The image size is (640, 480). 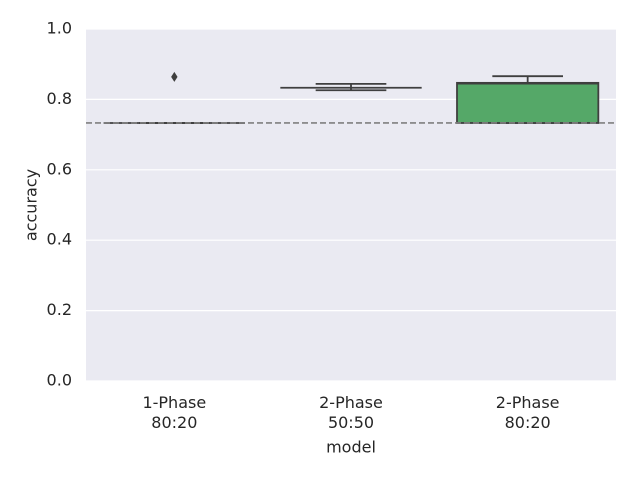 I want to click on x-tick-label: 2-Phase 50:50, so click(x=351, y=412).